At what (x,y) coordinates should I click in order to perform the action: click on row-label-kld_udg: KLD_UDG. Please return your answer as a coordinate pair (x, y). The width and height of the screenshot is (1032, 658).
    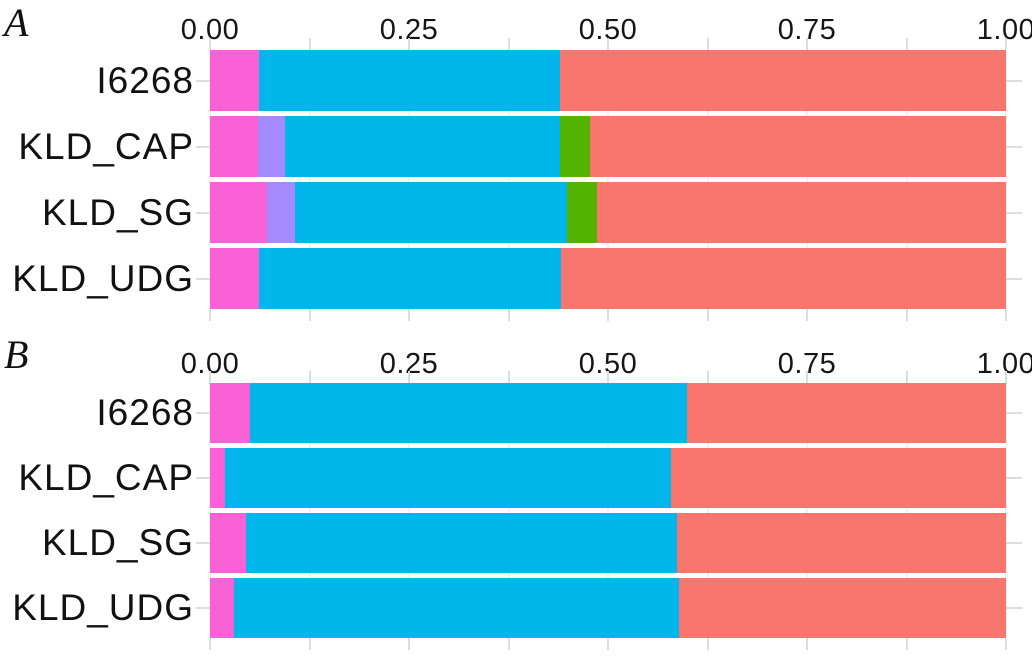
    Looking at the image, I should click on (103, 607).